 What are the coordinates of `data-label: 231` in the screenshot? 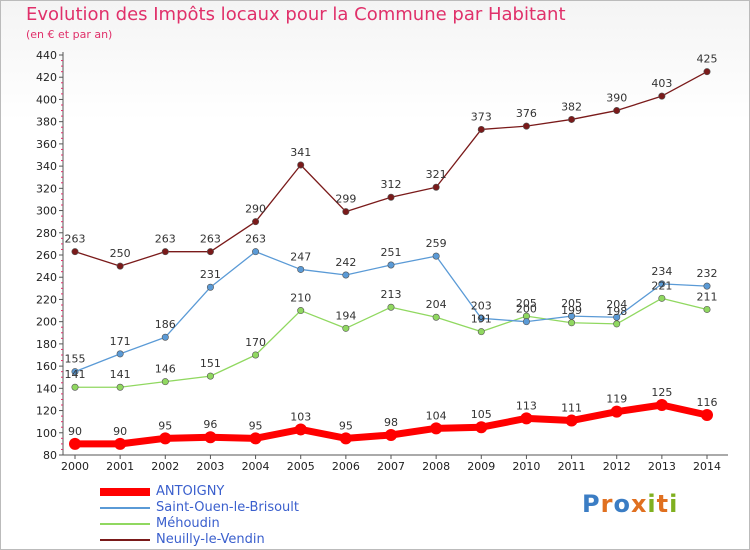 It's located at (210, 274).